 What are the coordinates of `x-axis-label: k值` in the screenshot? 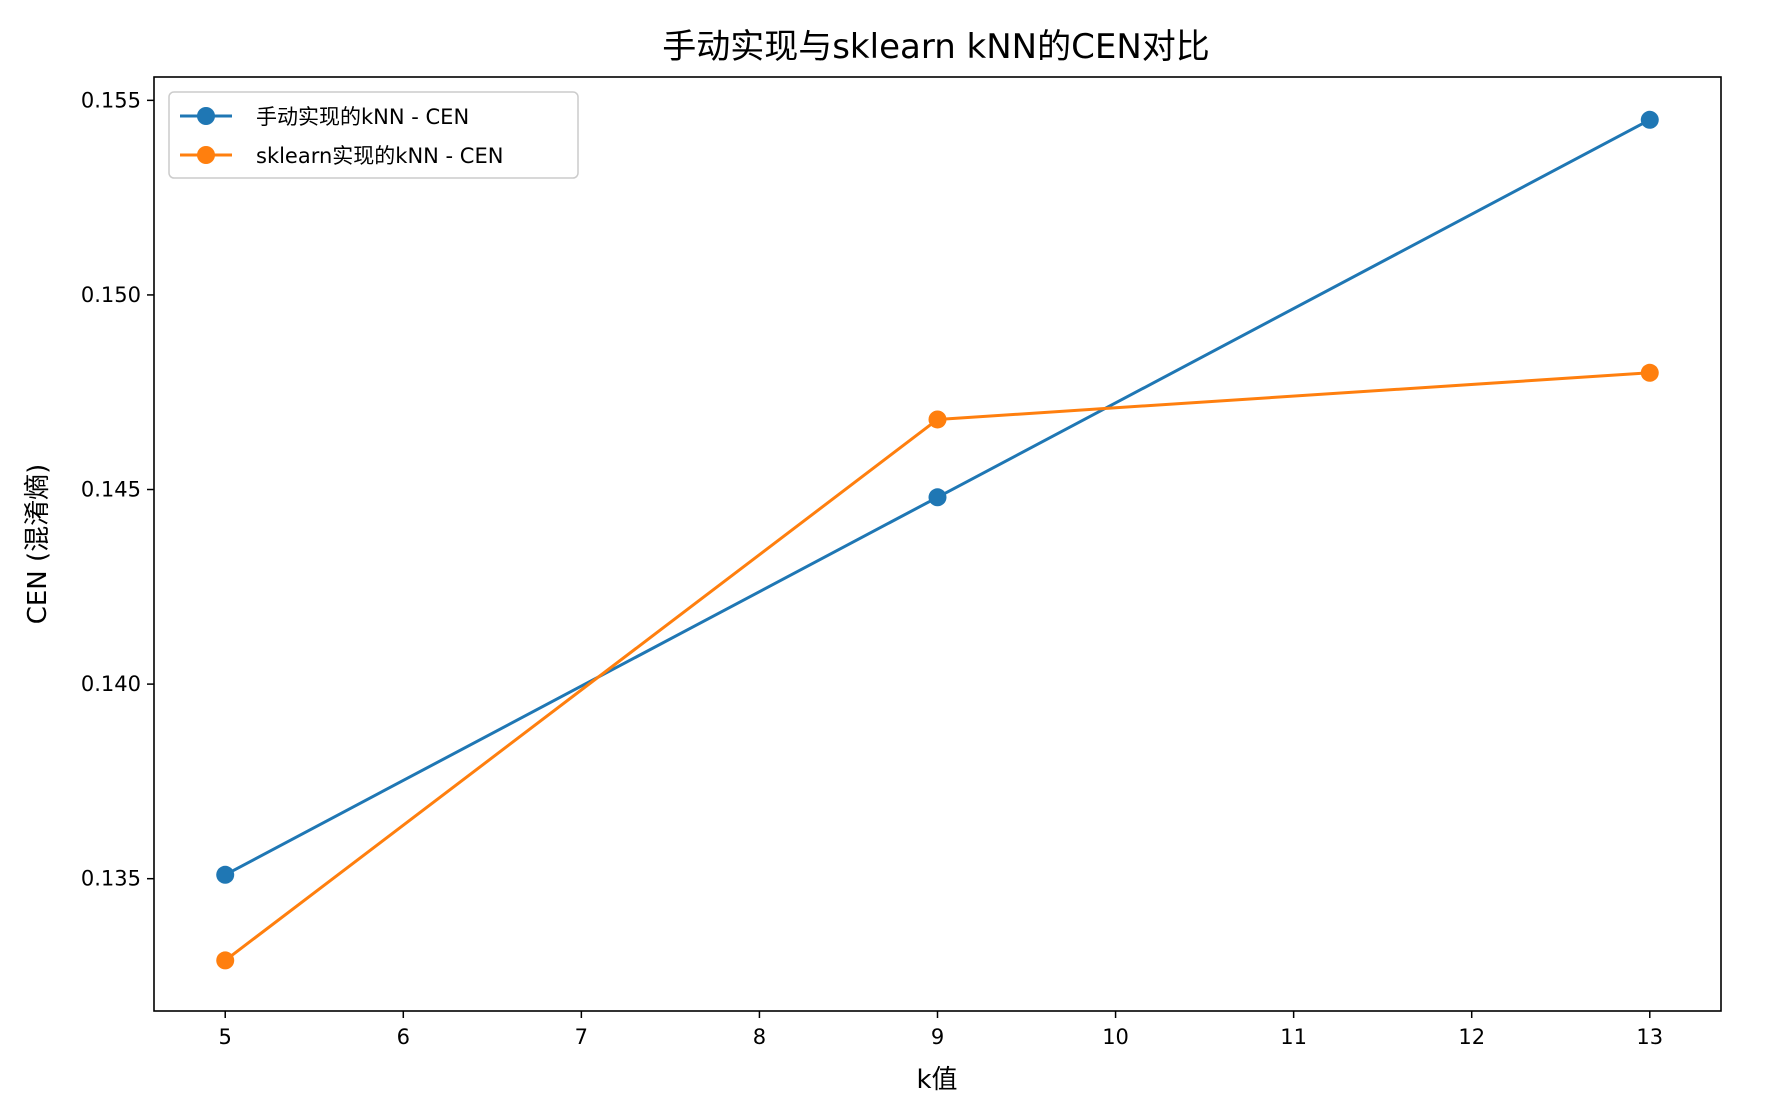 It's located at (936, 1080).